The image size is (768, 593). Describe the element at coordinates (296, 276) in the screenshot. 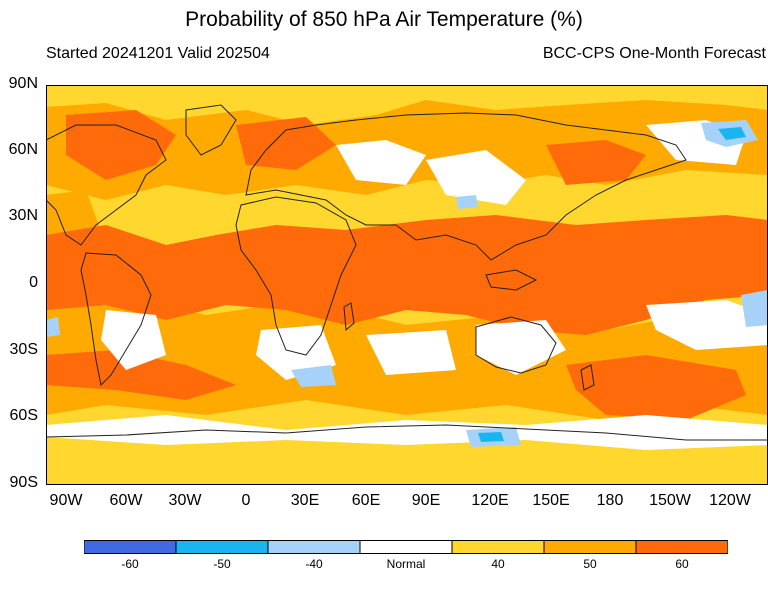

I see `africa-outline` at that location.